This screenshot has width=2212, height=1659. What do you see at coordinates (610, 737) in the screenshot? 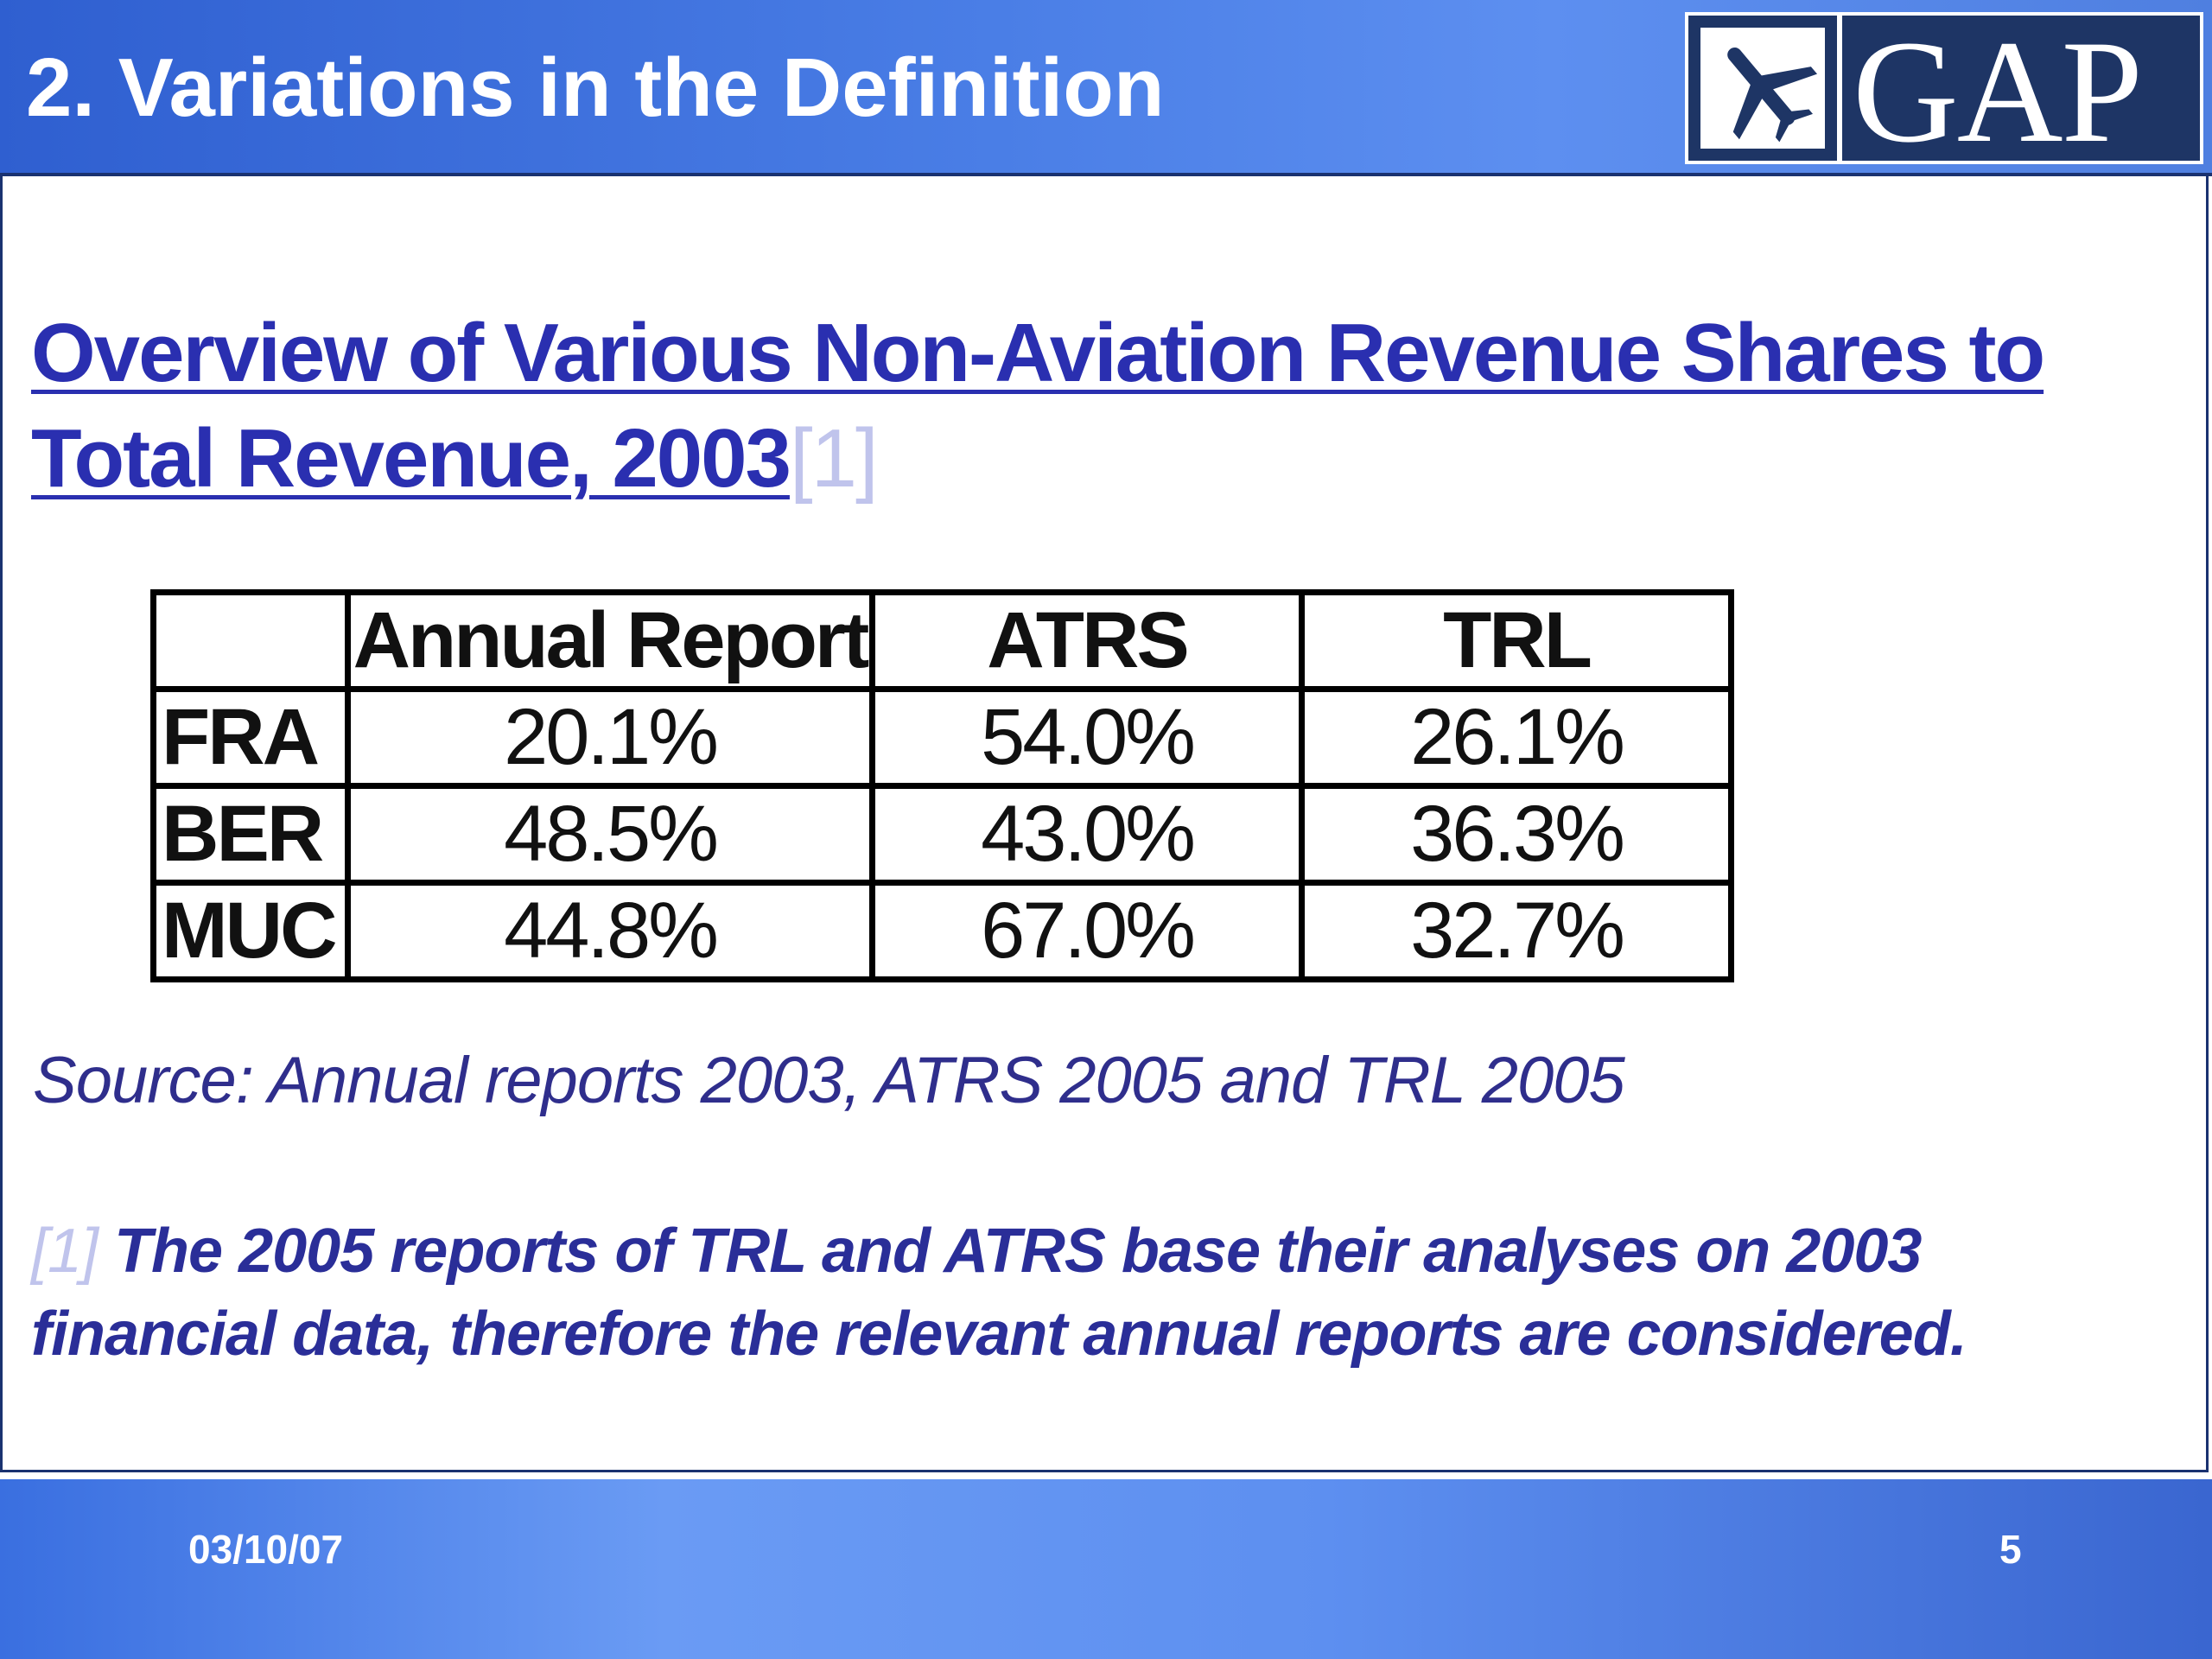
I see `table-cell: 20.1%` at bounding box center [610, 737].